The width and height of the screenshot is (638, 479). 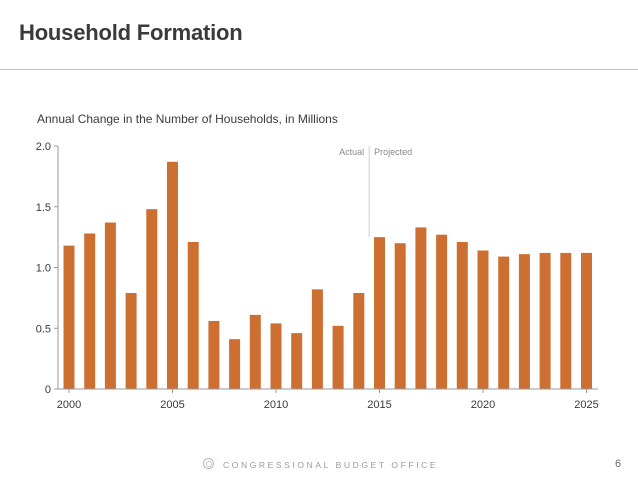 I want to click on y-tick-label: 1.0, so click(x=43, y=269).